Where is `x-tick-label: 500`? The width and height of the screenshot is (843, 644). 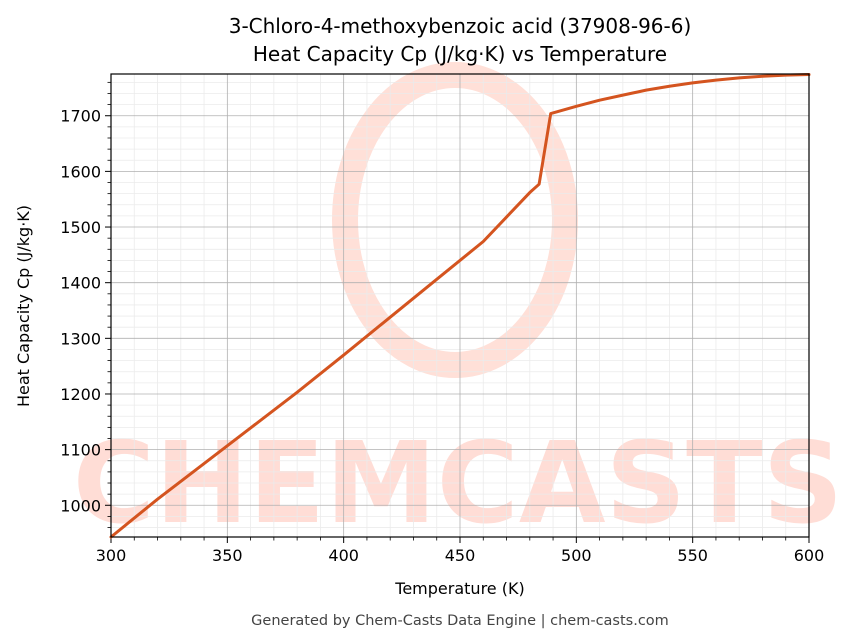 x-tick-label: 500 is located at coordinates (576, 555).